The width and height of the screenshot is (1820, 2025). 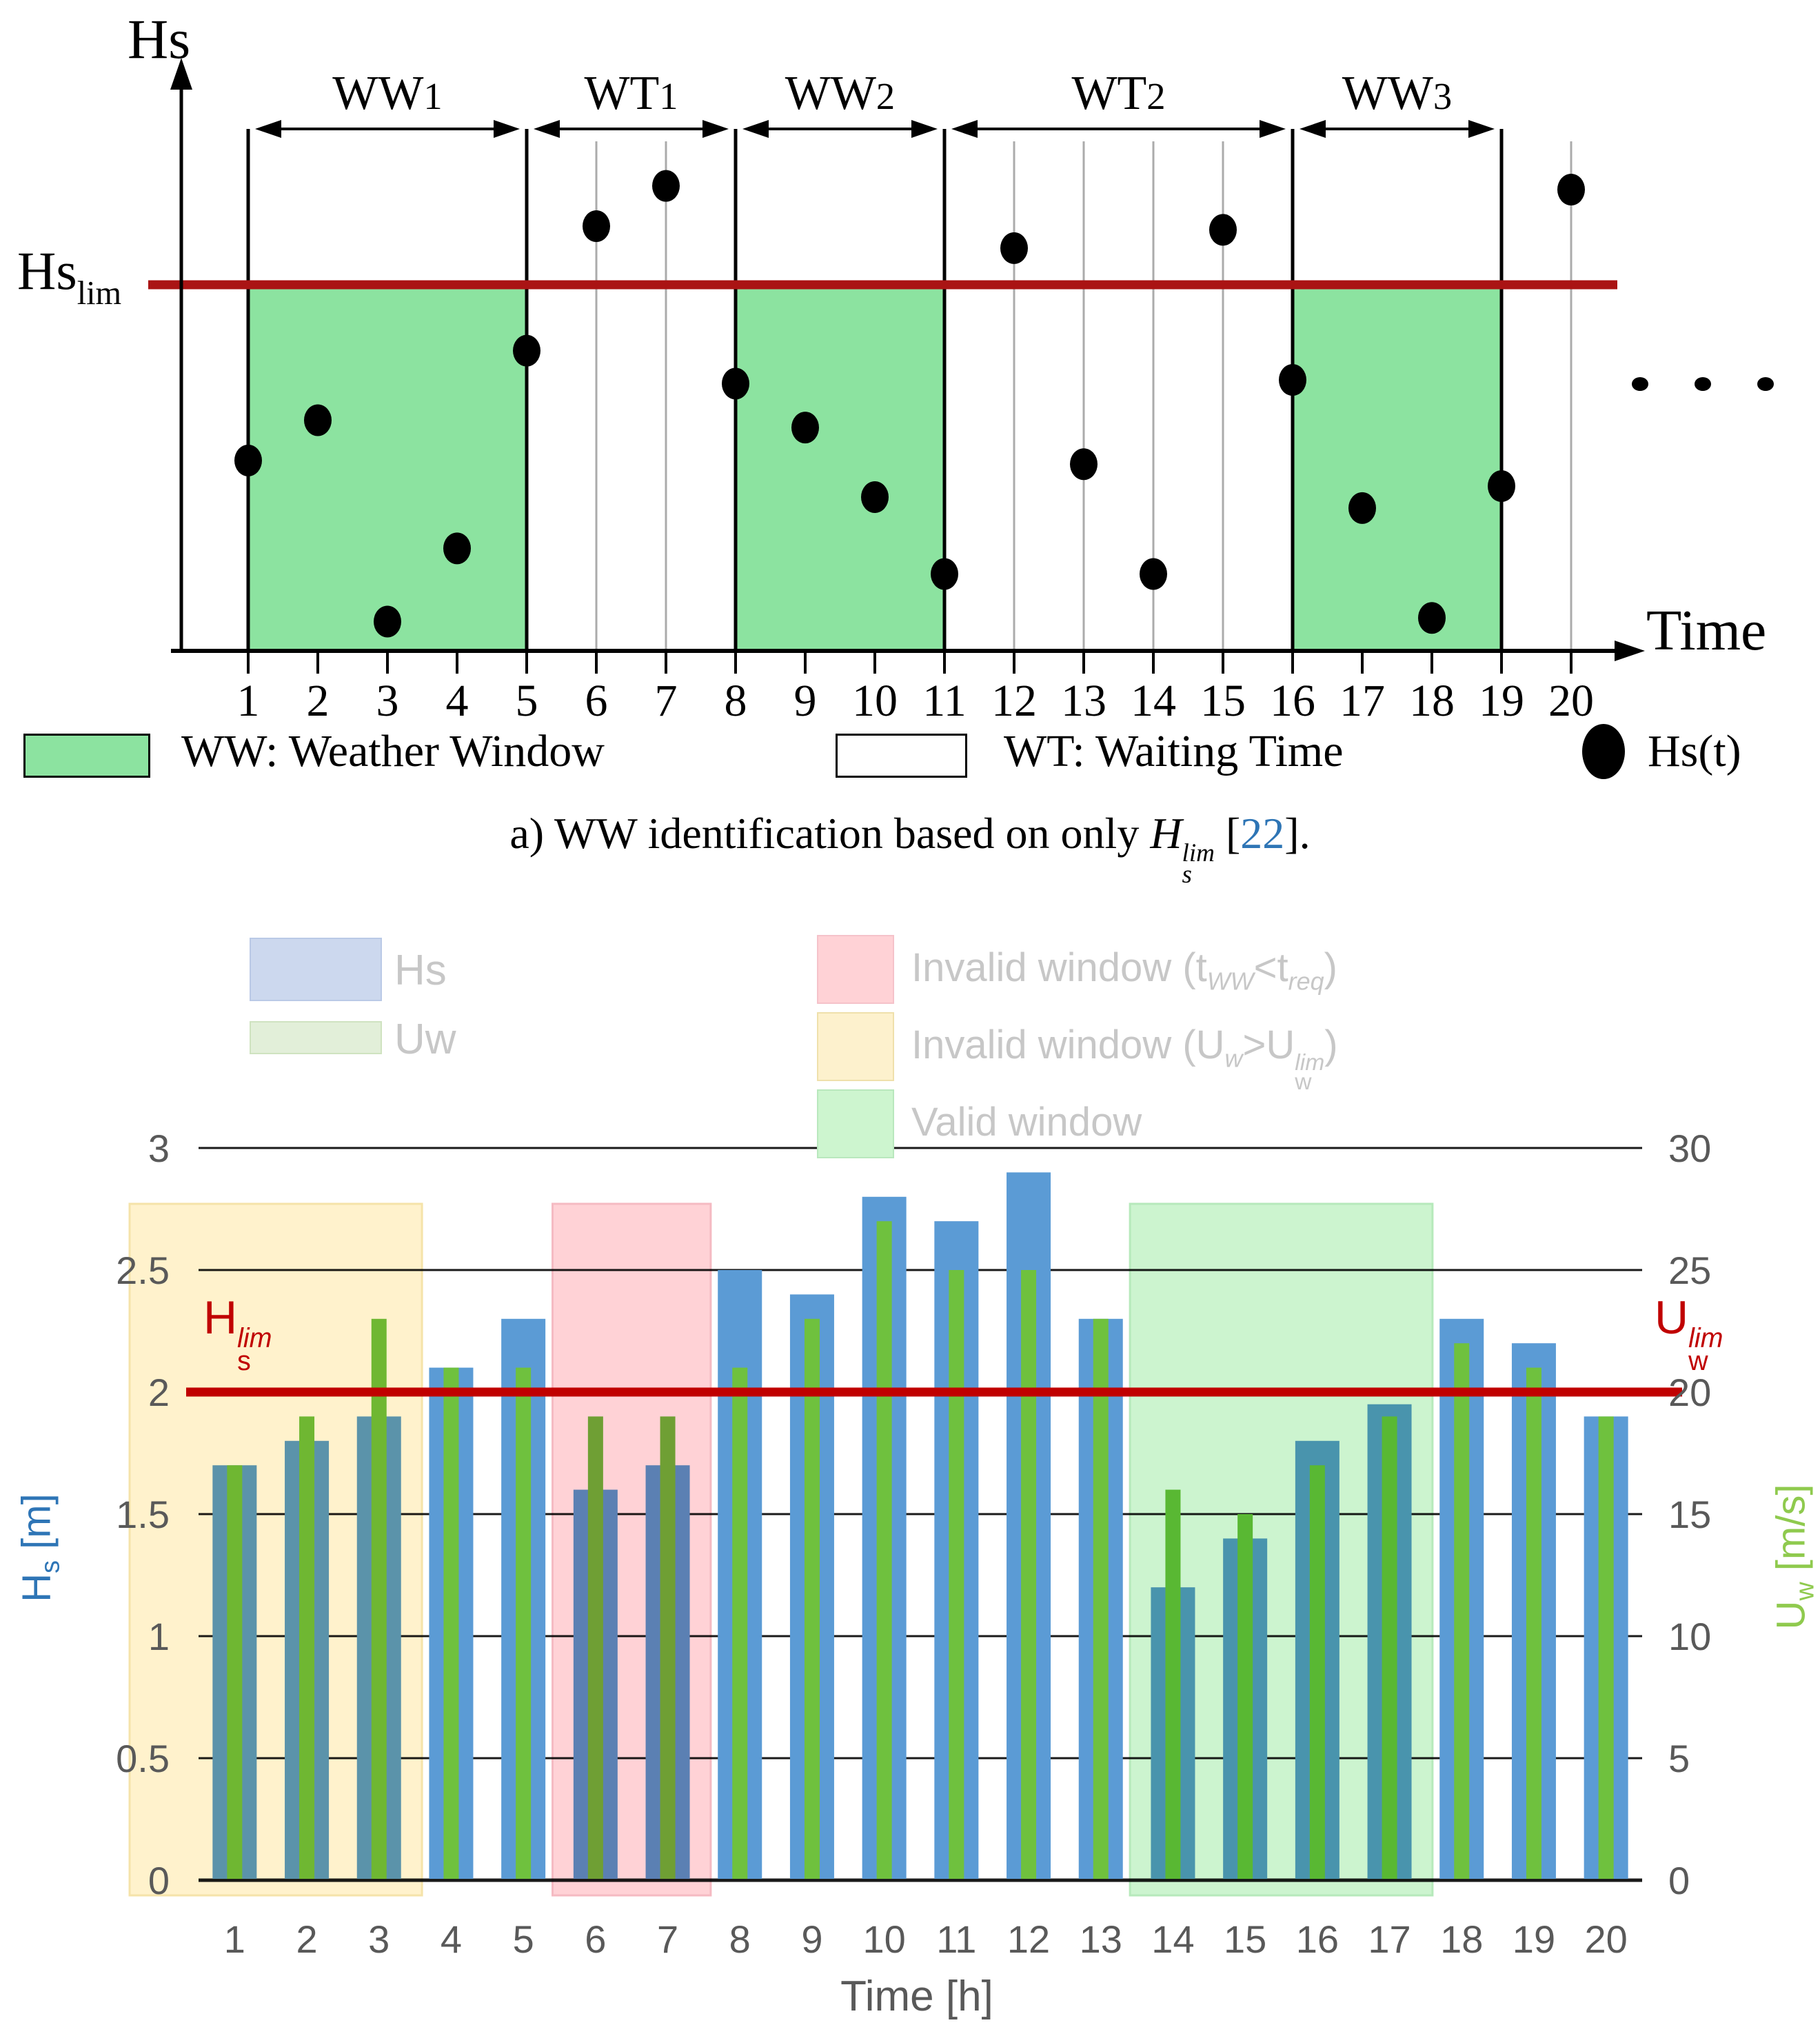 What do you see at coordinates (457, 700) in the screenshot?
I see `x-tick-label: 4` at bounding box center [457, 700].